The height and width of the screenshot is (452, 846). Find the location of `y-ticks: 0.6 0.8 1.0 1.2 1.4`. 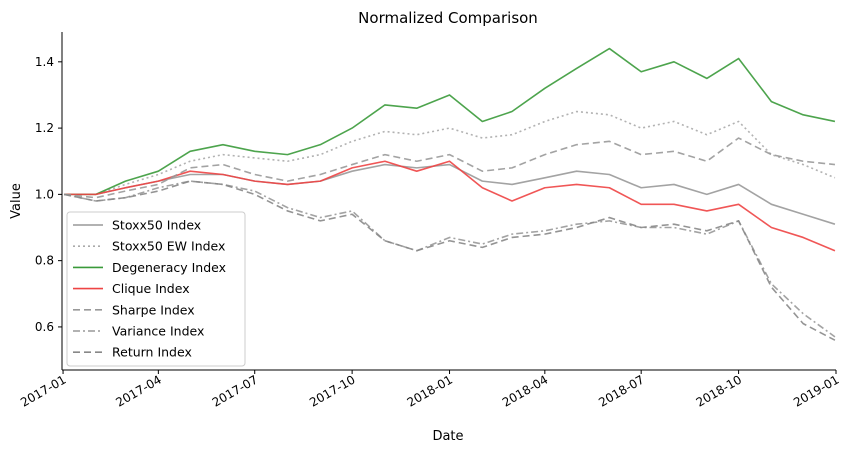

y-ticks: 0.6 0.8 1.0 1.2 1.4 is located at coordinates (48, 194).